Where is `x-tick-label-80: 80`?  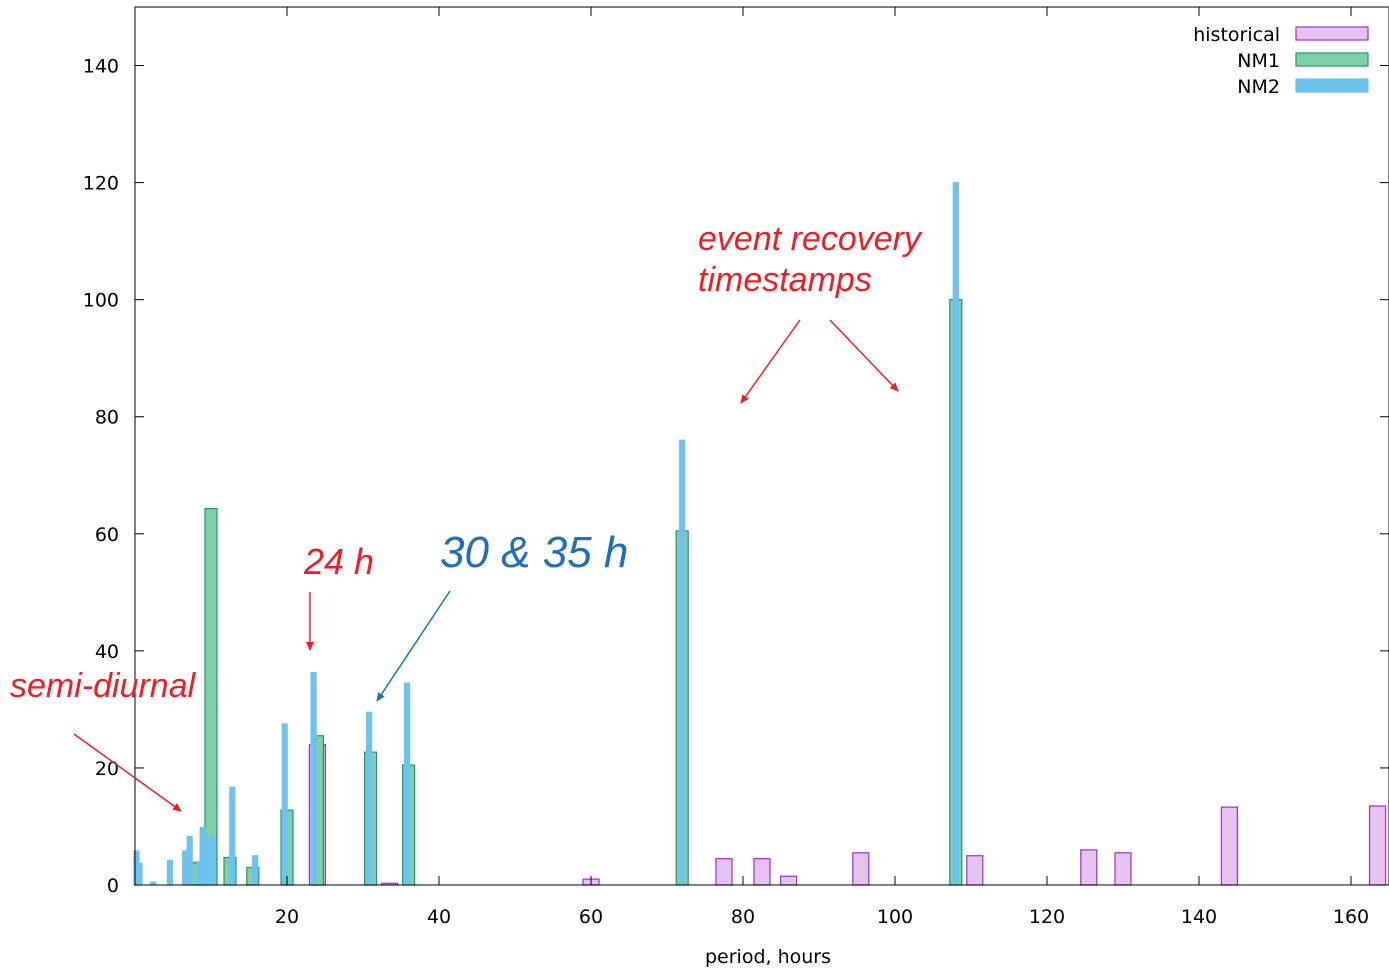
x-tick-label-80: 80 is located at coordinates (743, 917).